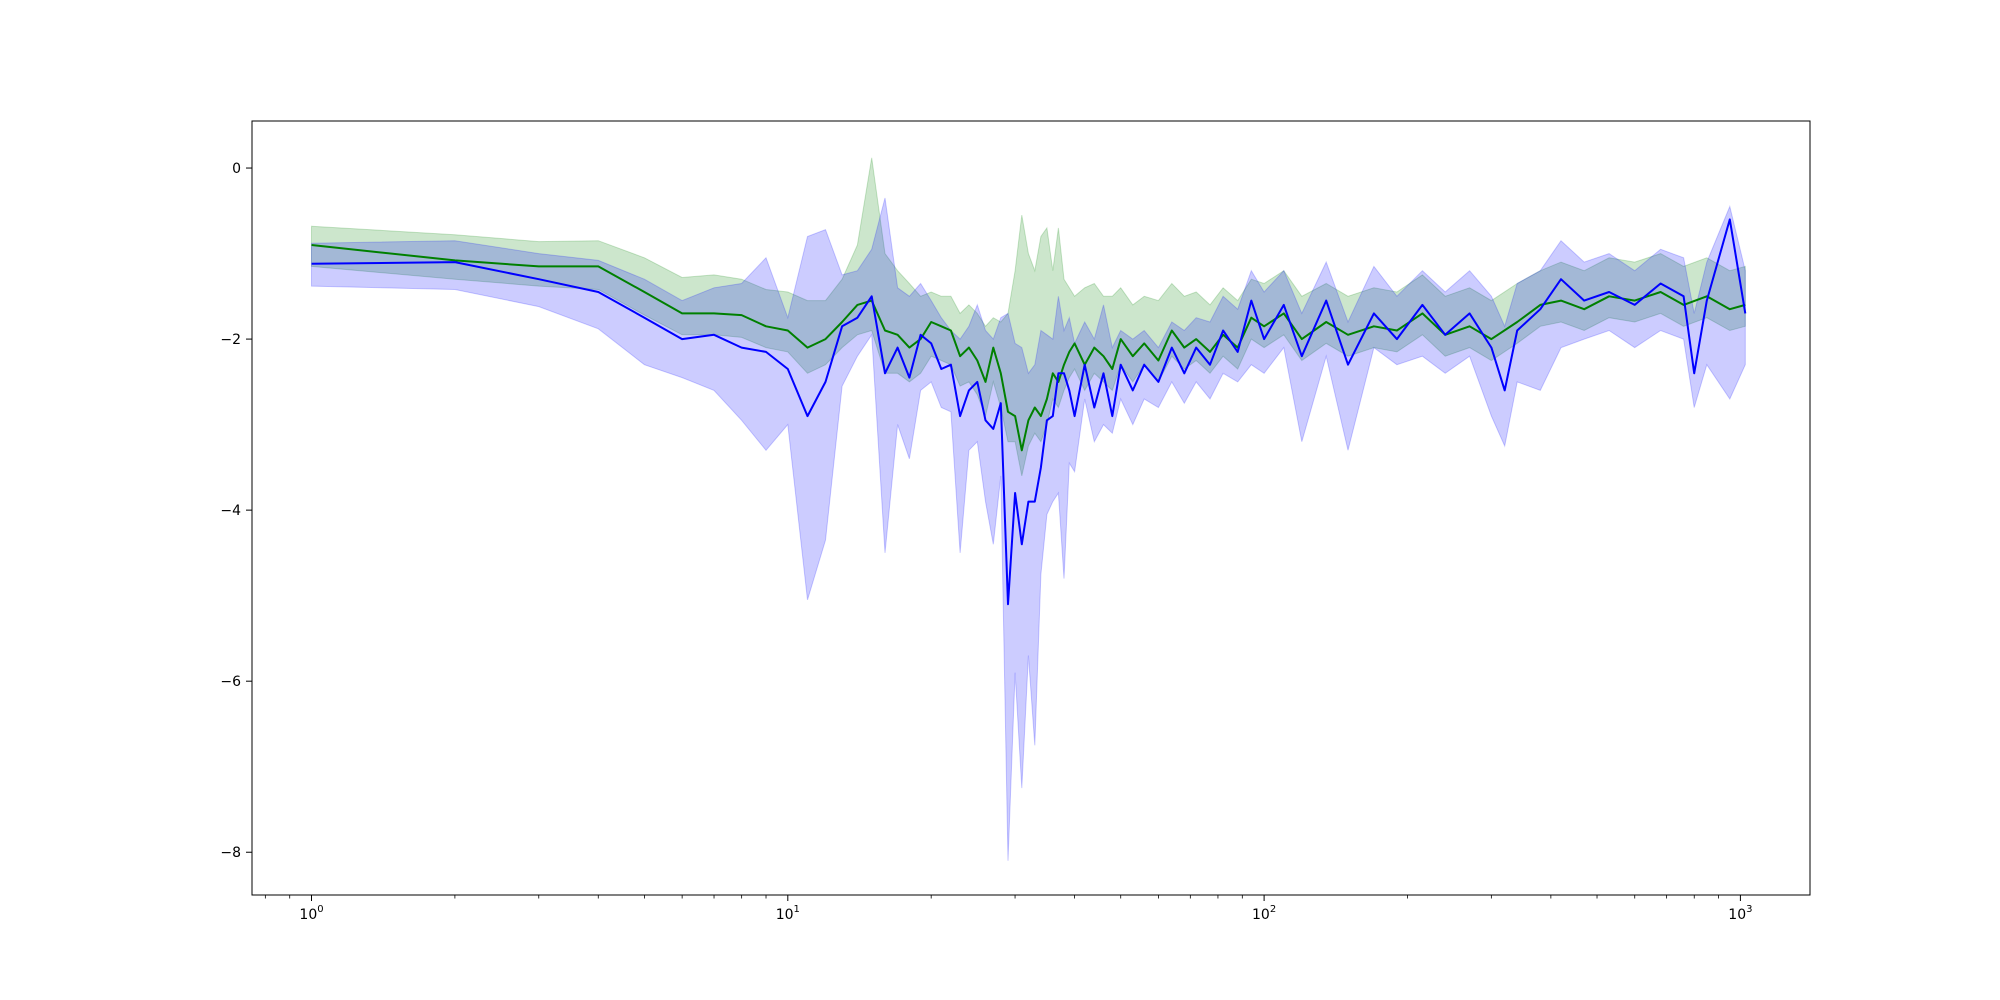 The height and width of the screenshot is (1000, 2000). I want to click on y-tick-label: −8, so click(230, 853).